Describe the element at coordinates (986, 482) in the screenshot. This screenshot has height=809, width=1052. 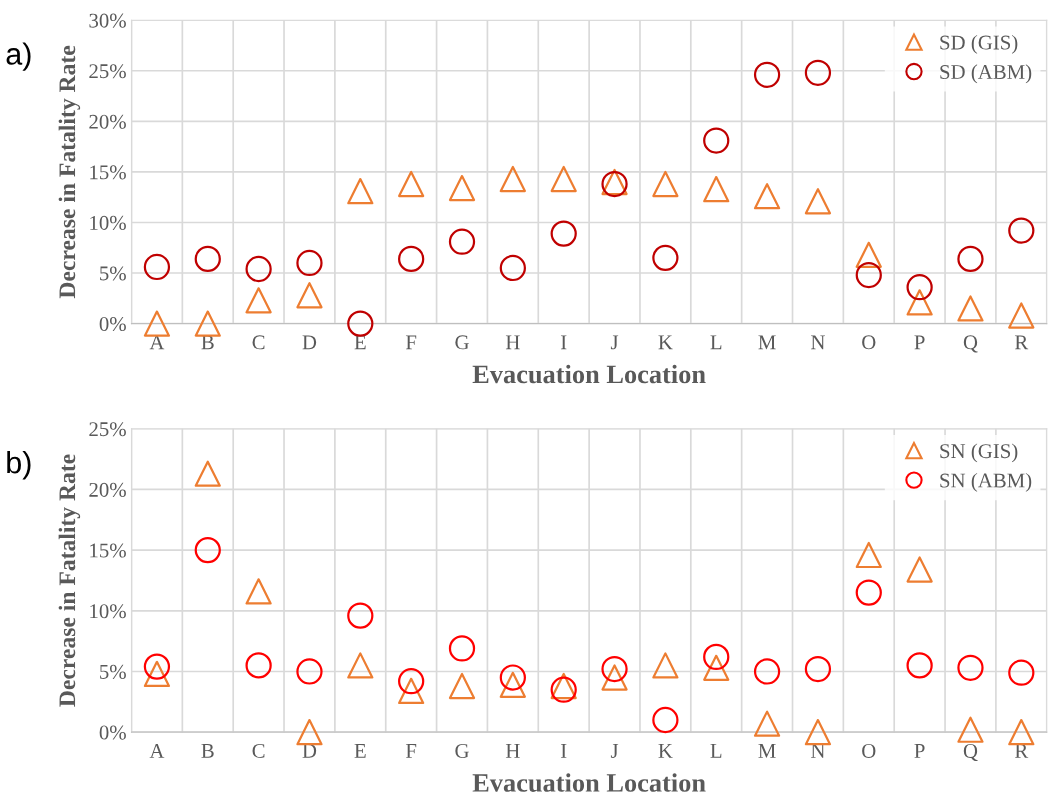
I see `legend-label: SN (ABM)` at that location.